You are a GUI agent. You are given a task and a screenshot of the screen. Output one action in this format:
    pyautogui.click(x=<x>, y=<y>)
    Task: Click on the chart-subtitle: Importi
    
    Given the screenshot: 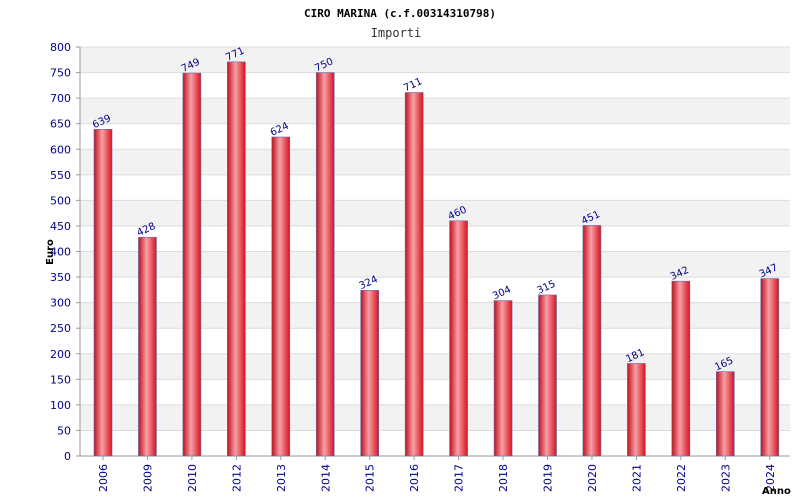 What is the action you would take?
    pyautogui.click(x=396, y=33)
    